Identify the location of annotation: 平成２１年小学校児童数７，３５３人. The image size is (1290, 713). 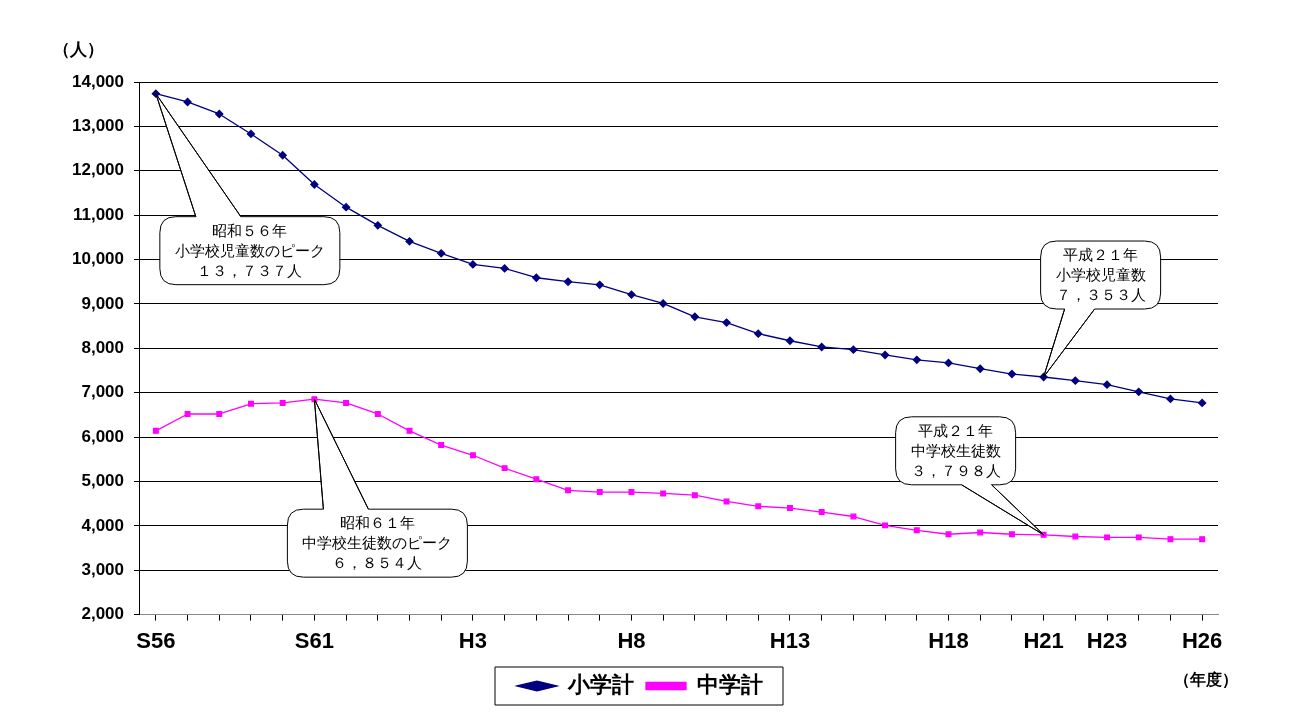
(1100, 275).